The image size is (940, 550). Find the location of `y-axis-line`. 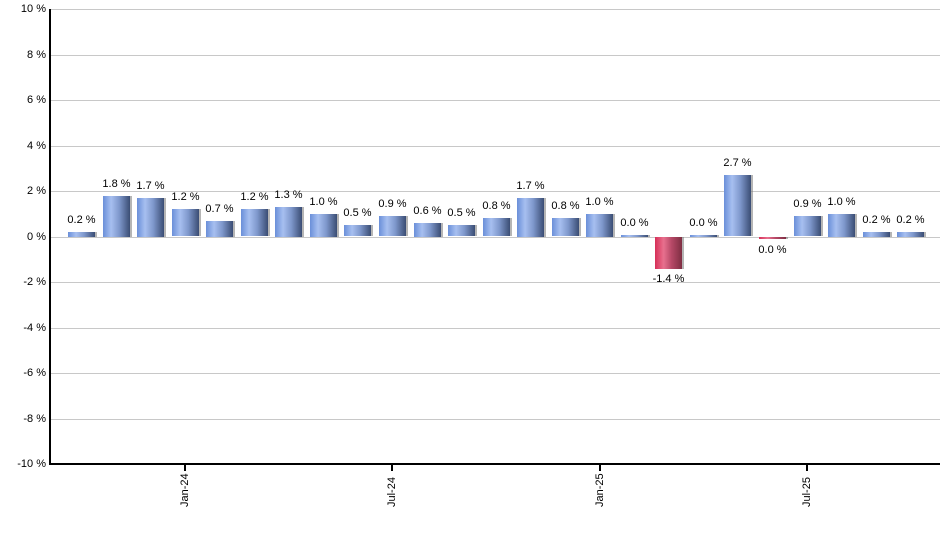

y-axis-line is located at coordinates (50, 237).